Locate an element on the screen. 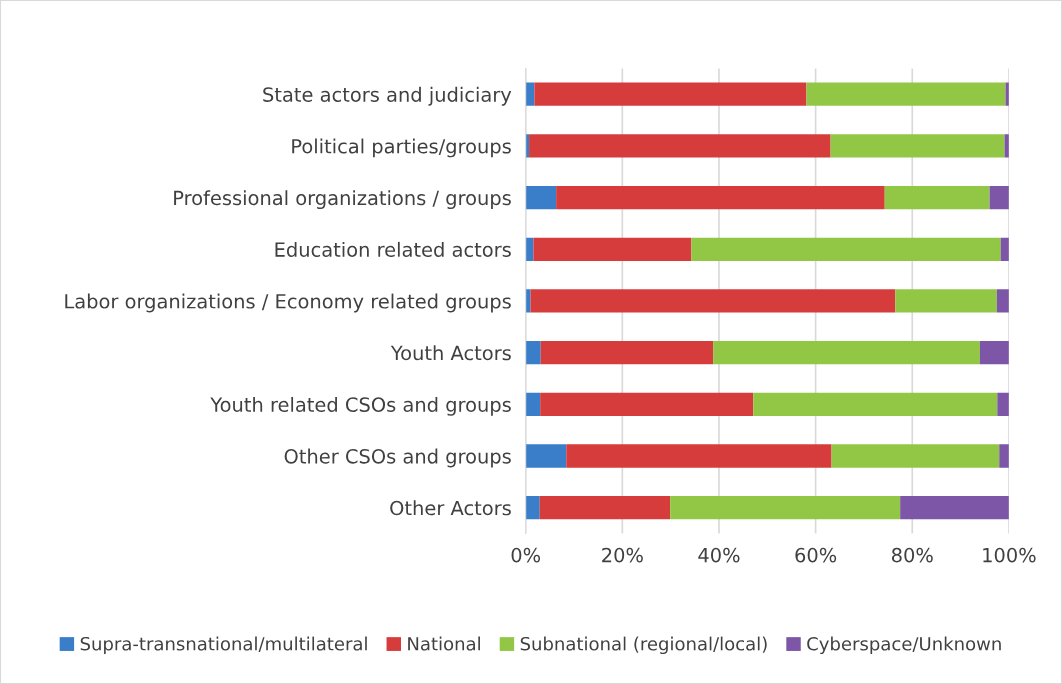 The image size is (1062, 684). x-tick-label: 40% is located at coordinates (719, 555).